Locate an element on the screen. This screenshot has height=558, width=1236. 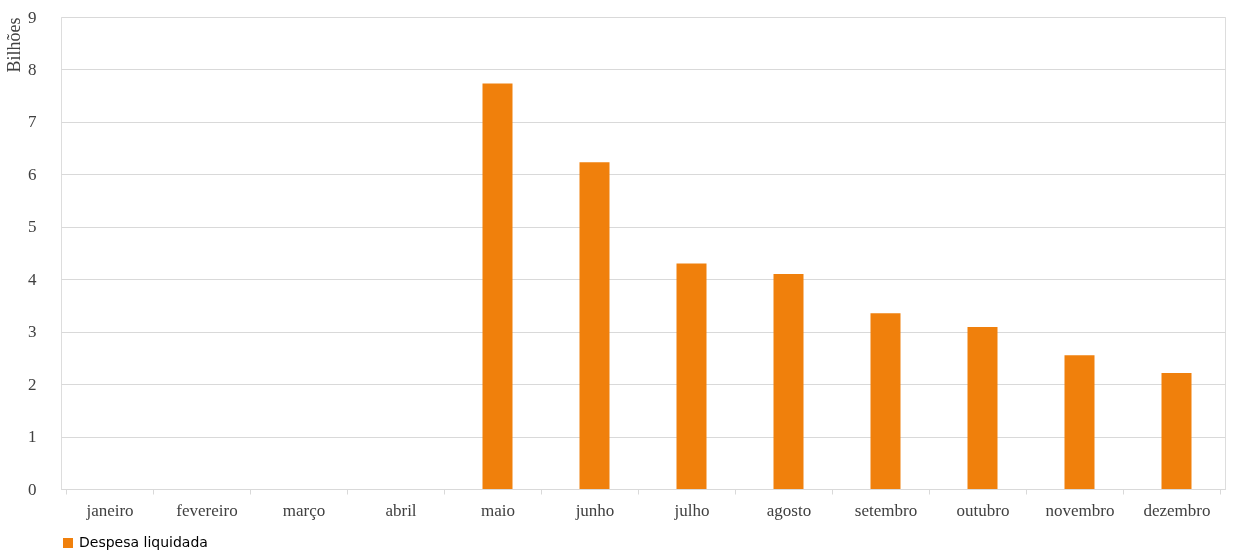
y-tick-label: 2 is located at coordinates (32, 384).